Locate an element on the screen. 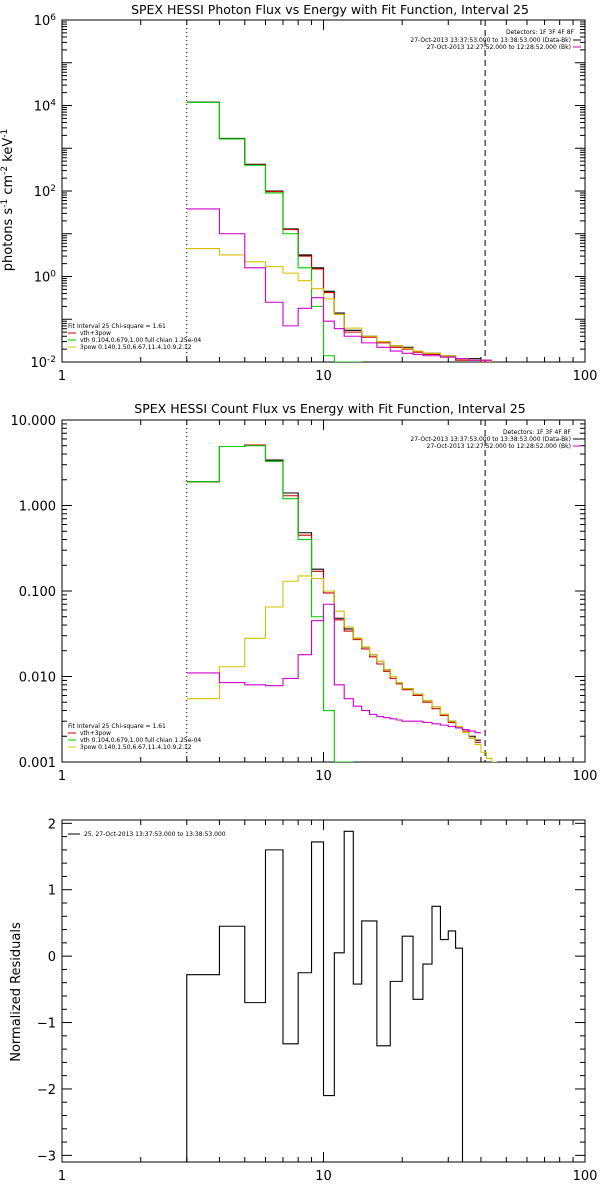 This screenshot has height=1200, width=600. count-legend-bl-label: vth 0.104,0.679,1.00 full chian 1.25e-04 is located at coordinates (140, 740).